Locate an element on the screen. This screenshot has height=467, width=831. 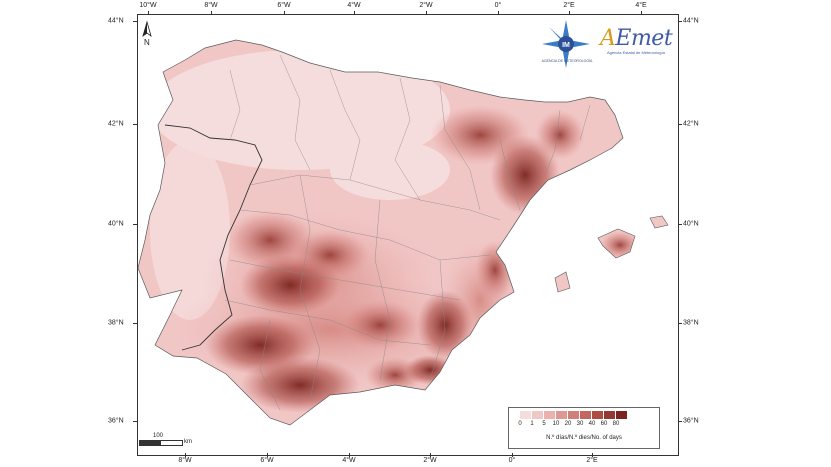
scale-unit: km is located at coordinates (188, 442).